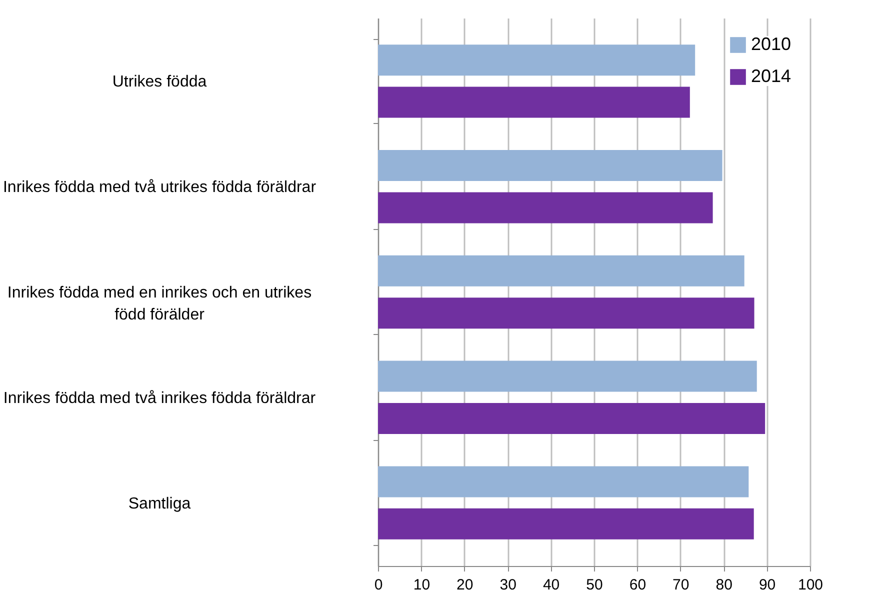  I want to click on x-tick-label: 40, so click(551, 585).